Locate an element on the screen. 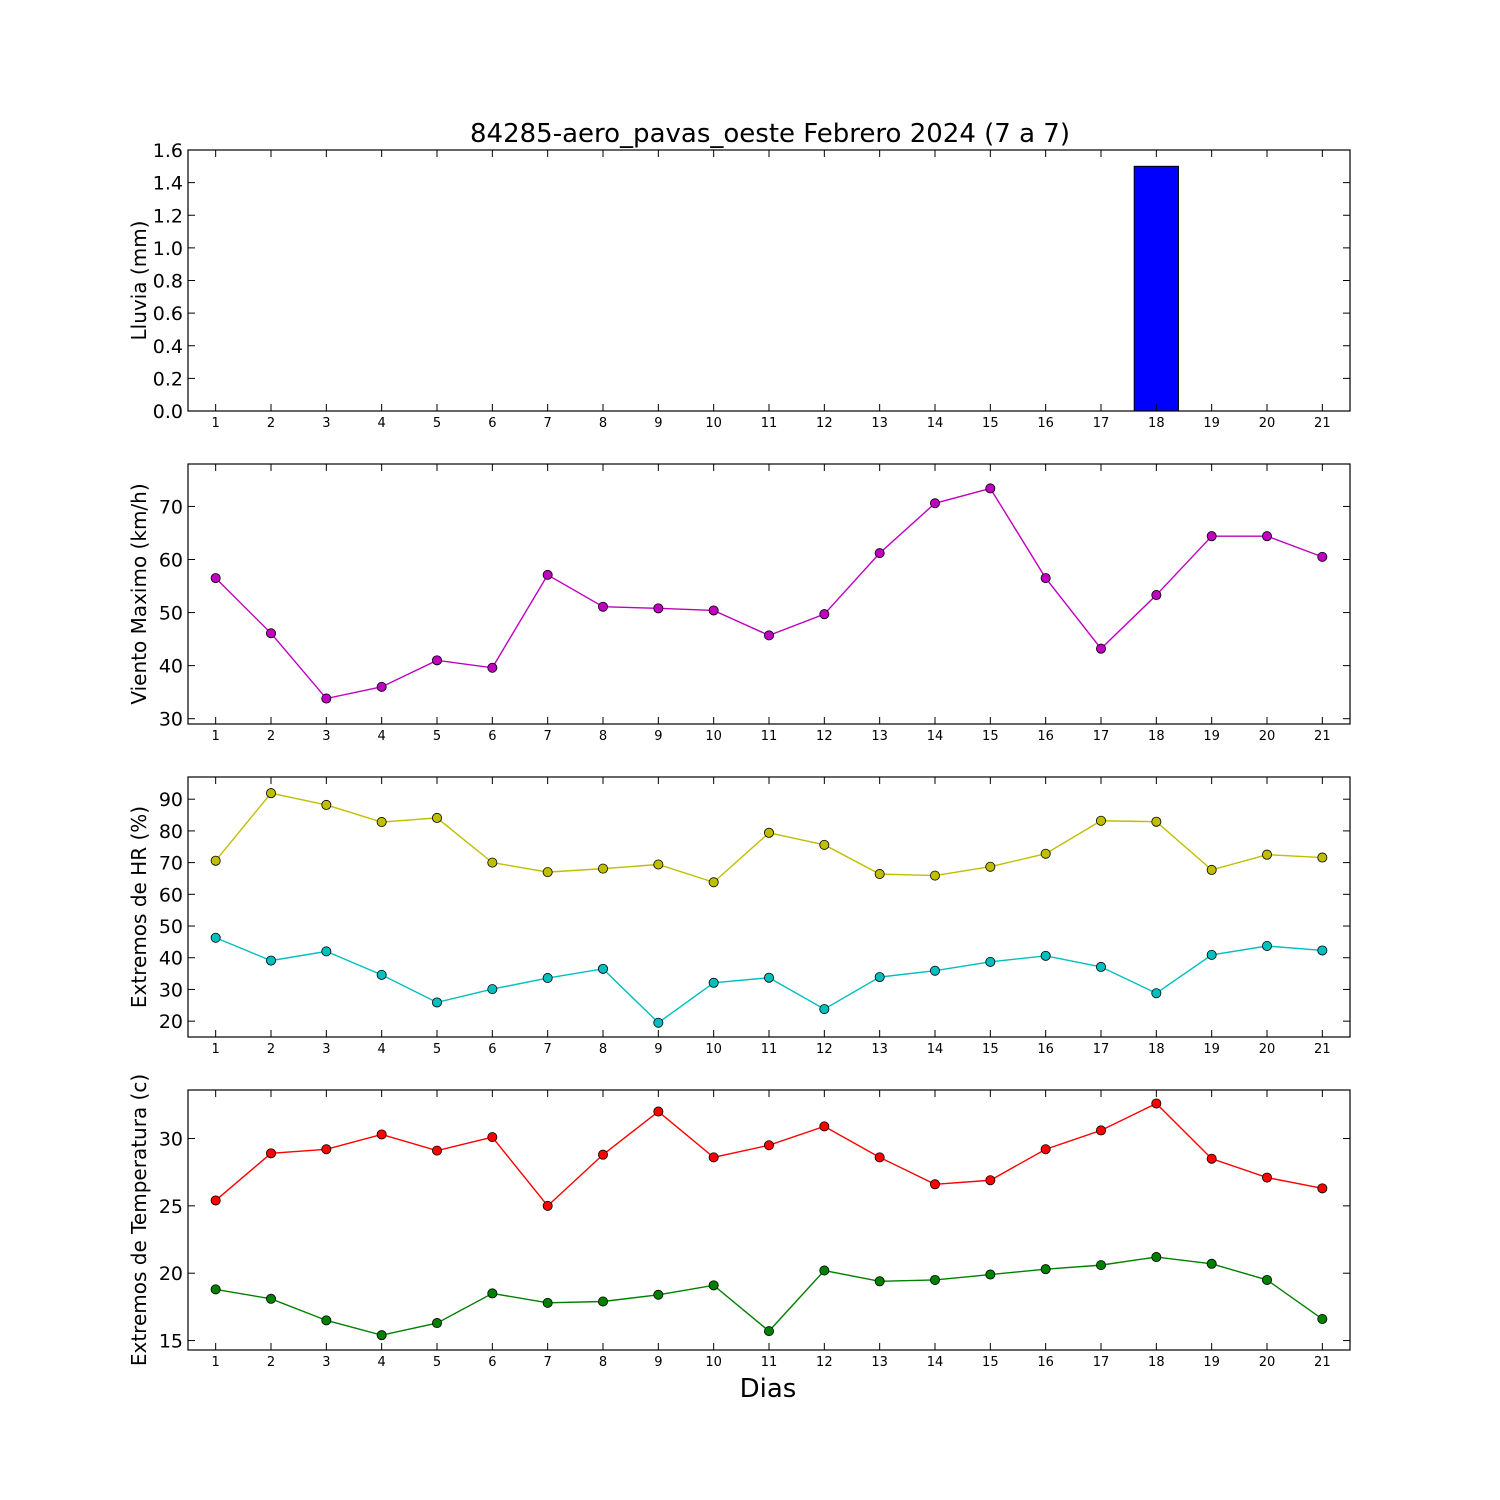  temperature-xtick-label: 8 is located at coordinates (603, 1362).